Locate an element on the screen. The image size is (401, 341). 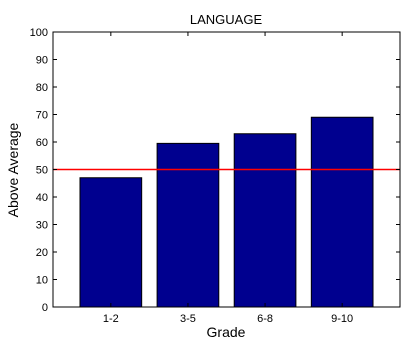
y-tick-label: 60 is located at coordinates (42, 143).